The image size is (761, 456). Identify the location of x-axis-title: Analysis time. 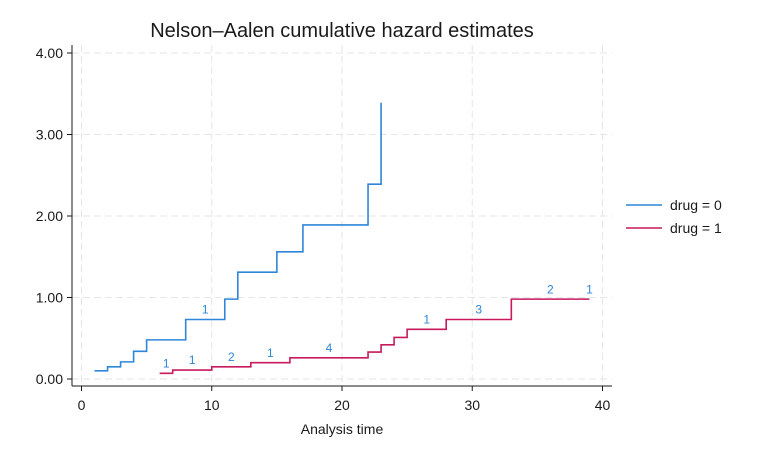
(342, 429).